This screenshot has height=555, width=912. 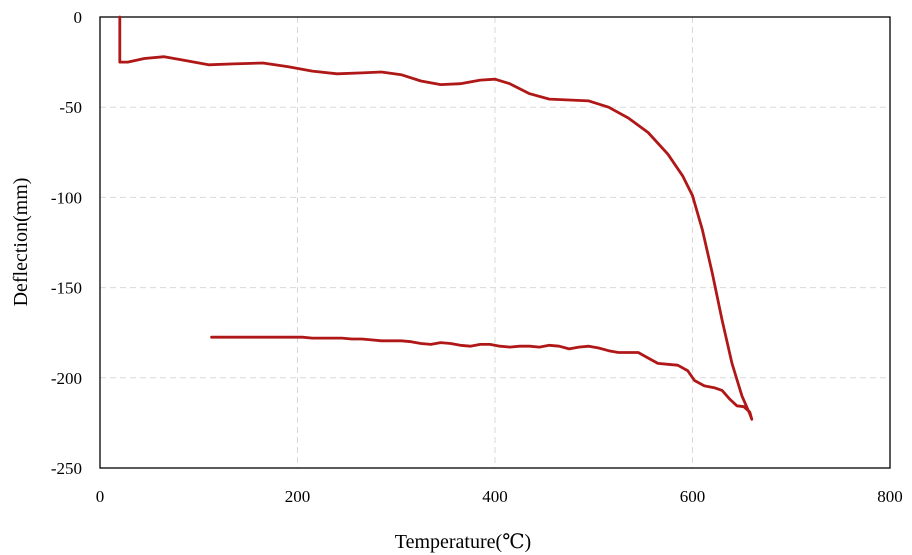 What do you see at coordinates (78, 17) in the screenshot?
I see `y-tick-label: 0` at bounding box center [78, 17].